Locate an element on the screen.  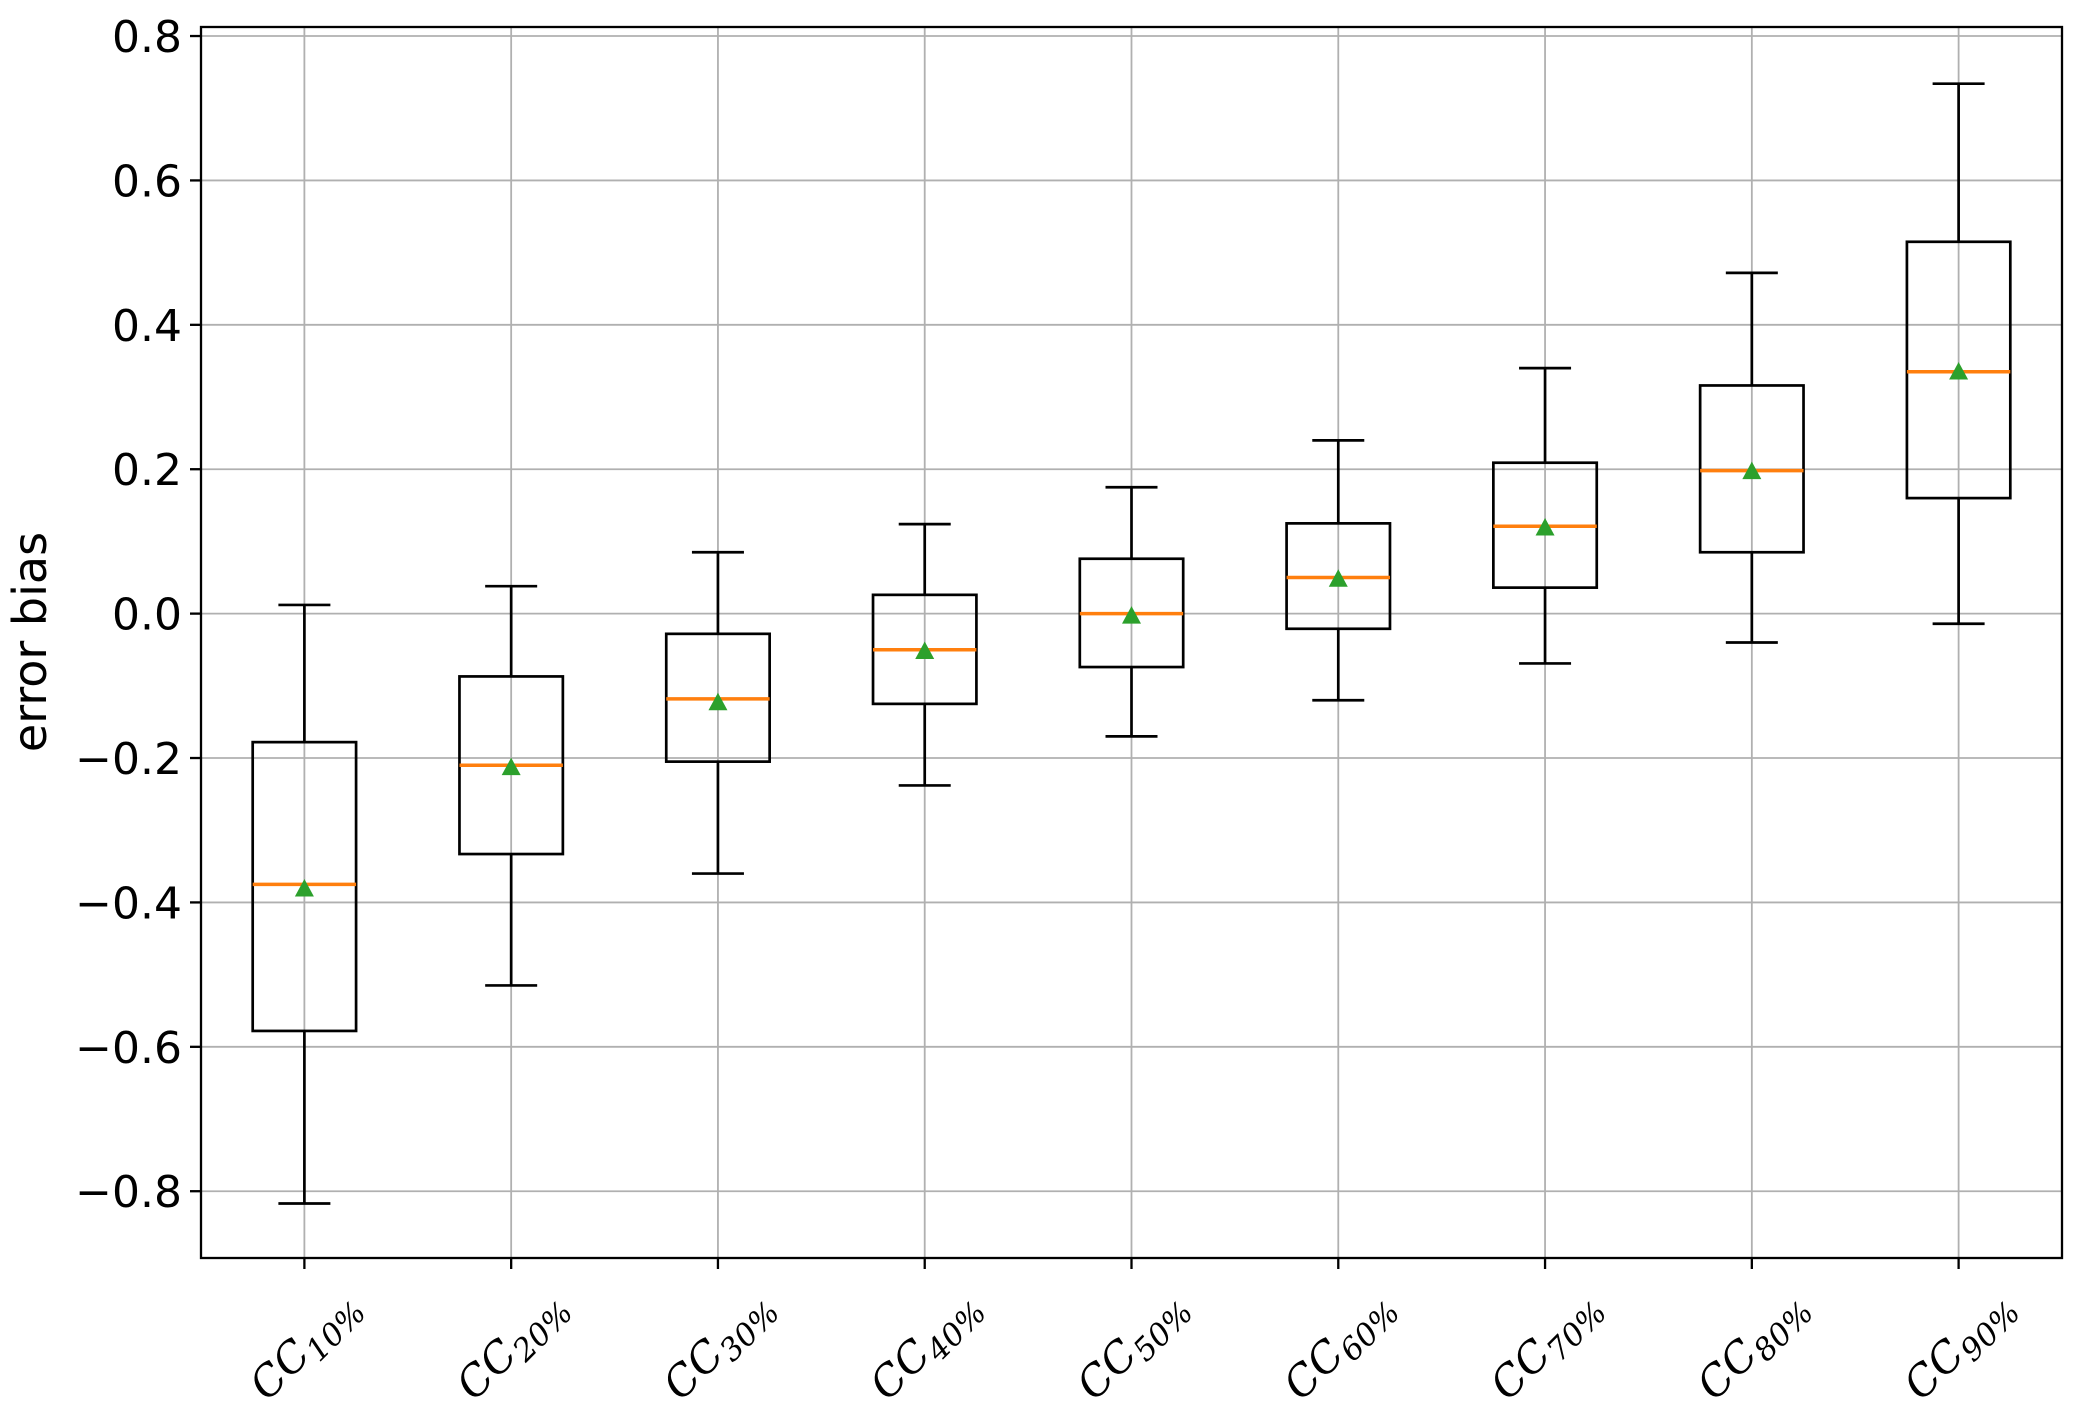
box-group-CC50% is located at coordinates (1131, 611).